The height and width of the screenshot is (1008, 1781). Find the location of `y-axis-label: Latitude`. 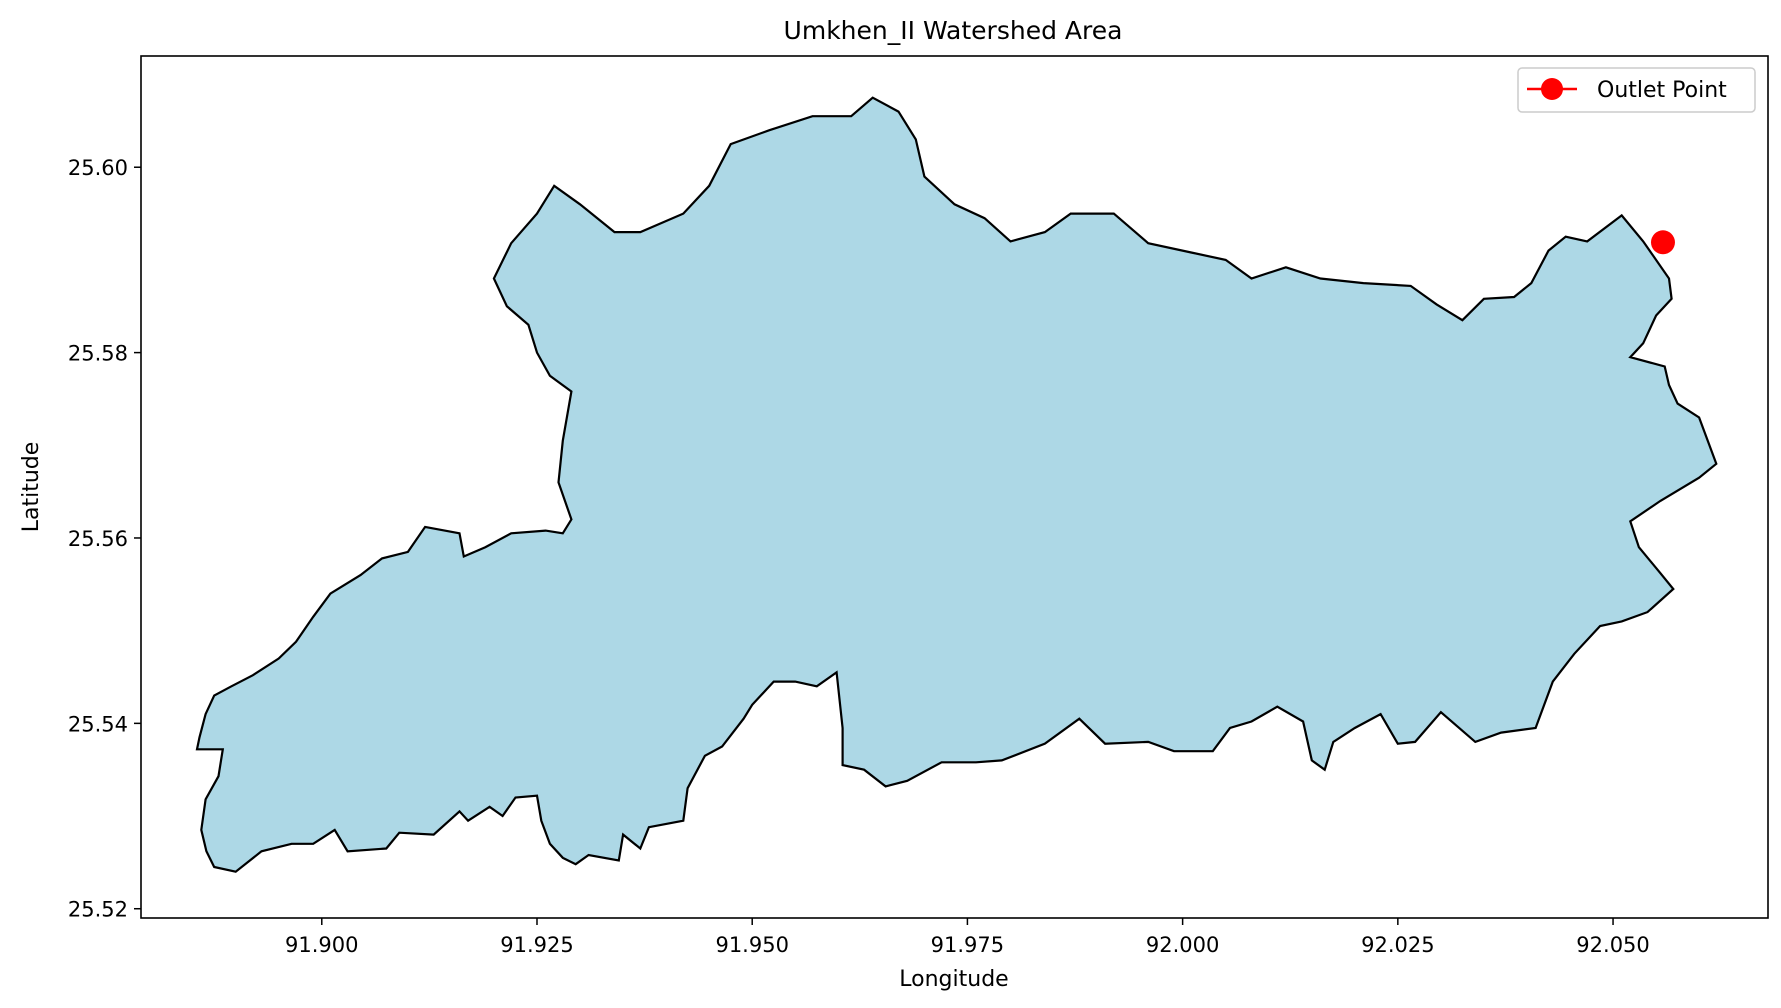

y-axis-label: Latitude is located at coordinates (31, 487).